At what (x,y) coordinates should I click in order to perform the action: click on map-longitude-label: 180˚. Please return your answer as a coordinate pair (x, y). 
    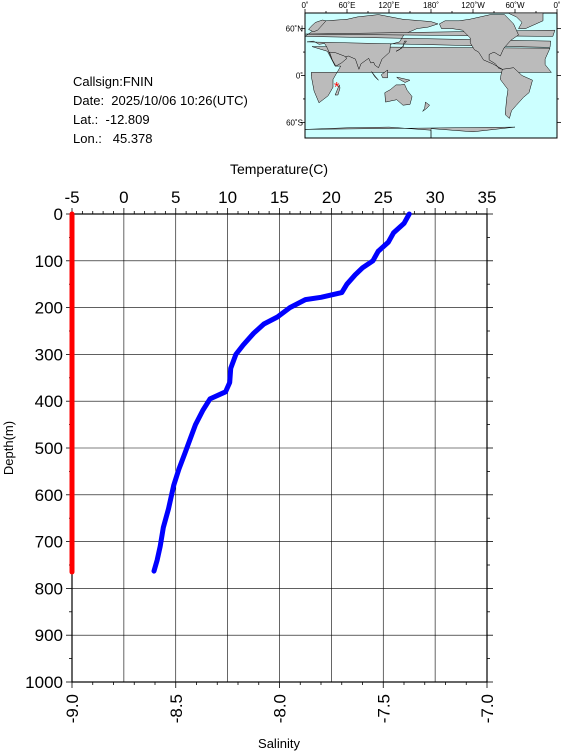
    Looking at the image, I should click on (431, 5).